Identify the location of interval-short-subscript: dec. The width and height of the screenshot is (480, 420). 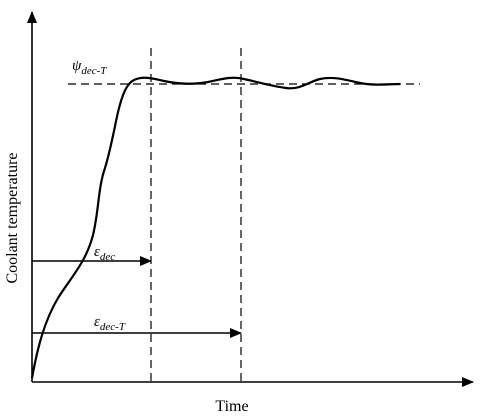
(107, 257).